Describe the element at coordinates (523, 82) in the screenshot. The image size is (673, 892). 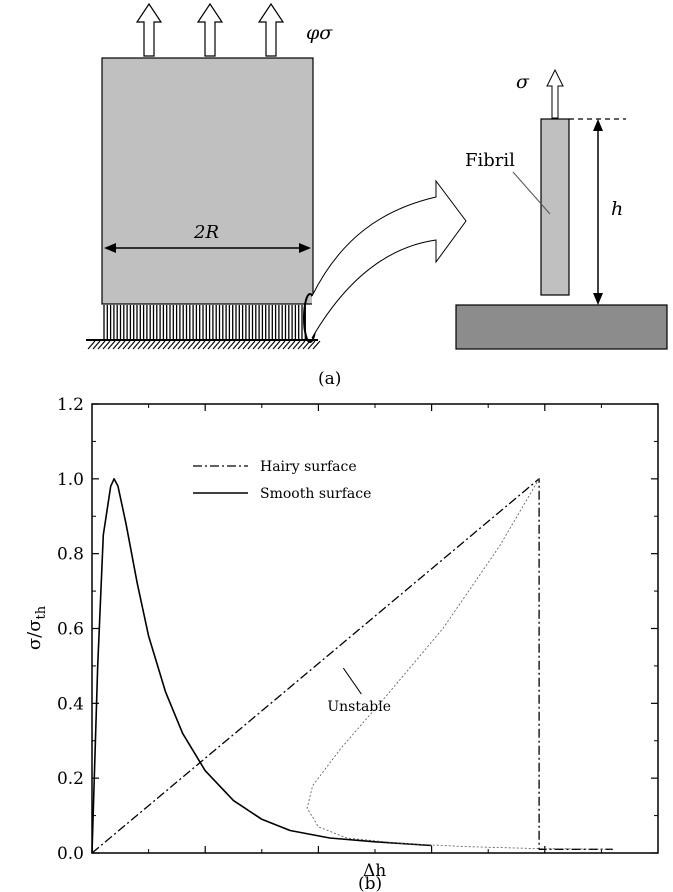
I see `fibril-sigma-label: σ` at that location.